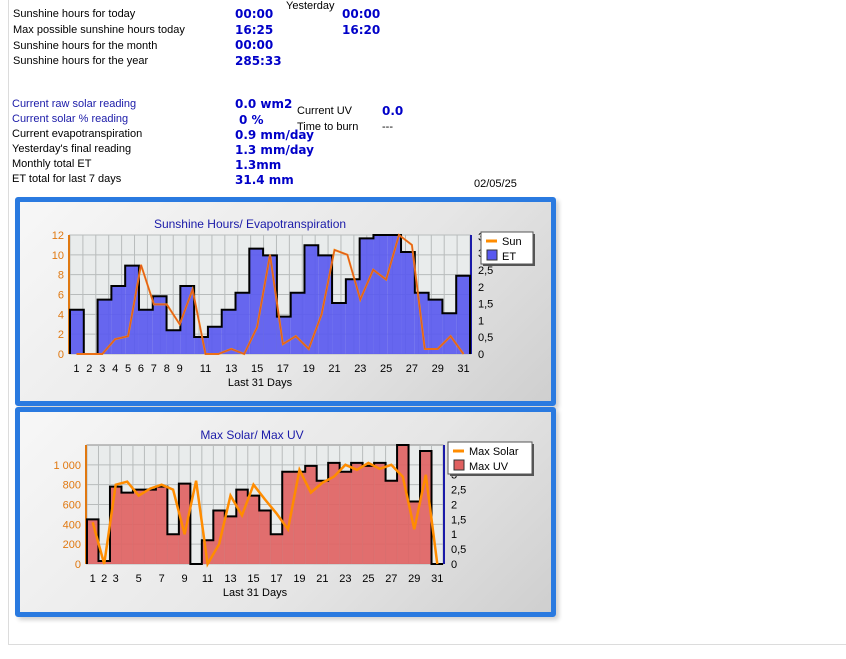 The width and height of the screenshot is (846, 659). Describe the element at coordinates (81, 61) in the screenshot. I see `sunshine-year-label: Sunshine hours for the year` at that location.